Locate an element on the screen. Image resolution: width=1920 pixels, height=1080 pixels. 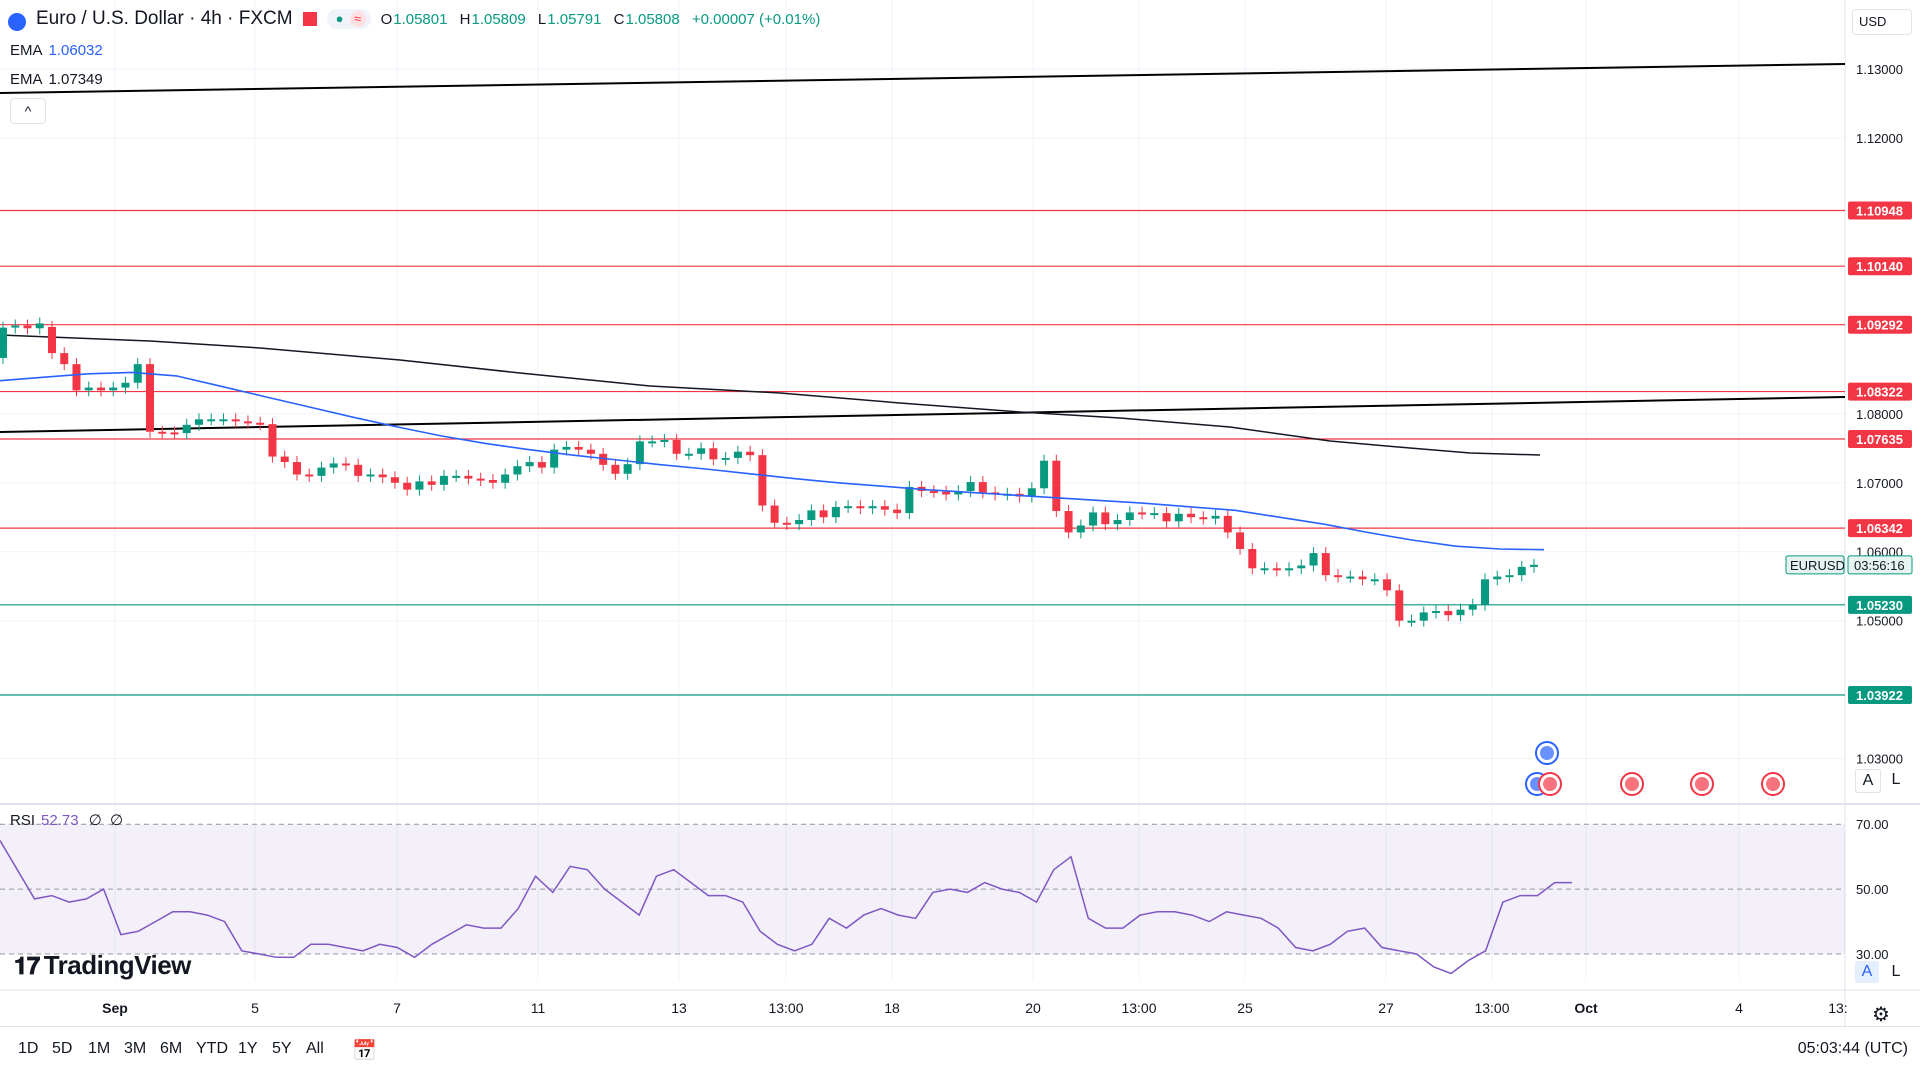
log-scale-button: L is located at coordinates (1896, 779).